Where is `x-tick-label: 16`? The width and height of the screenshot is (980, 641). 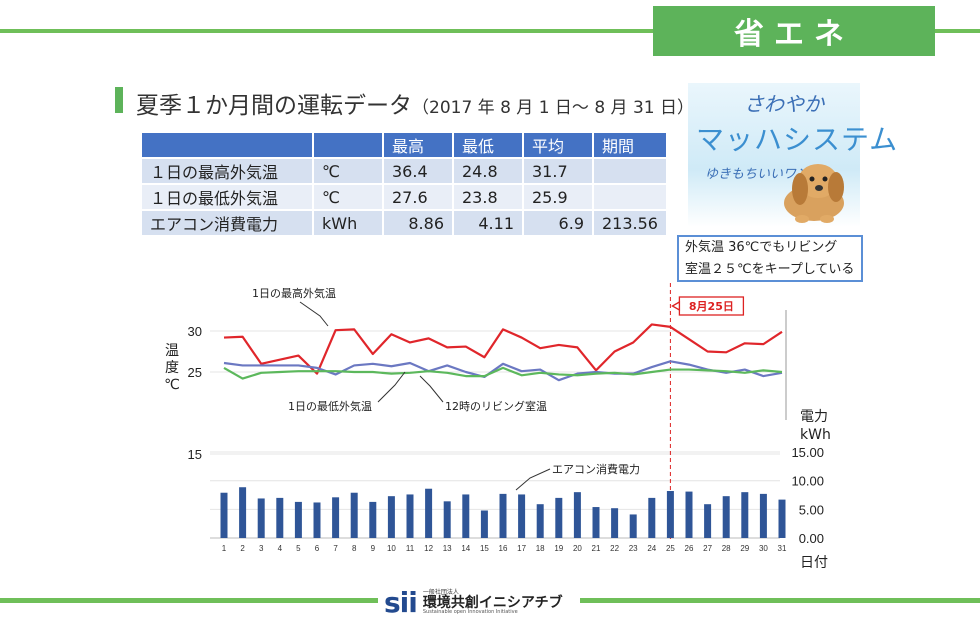 x-tick-label: 16 is located at coordinates (503, 548).